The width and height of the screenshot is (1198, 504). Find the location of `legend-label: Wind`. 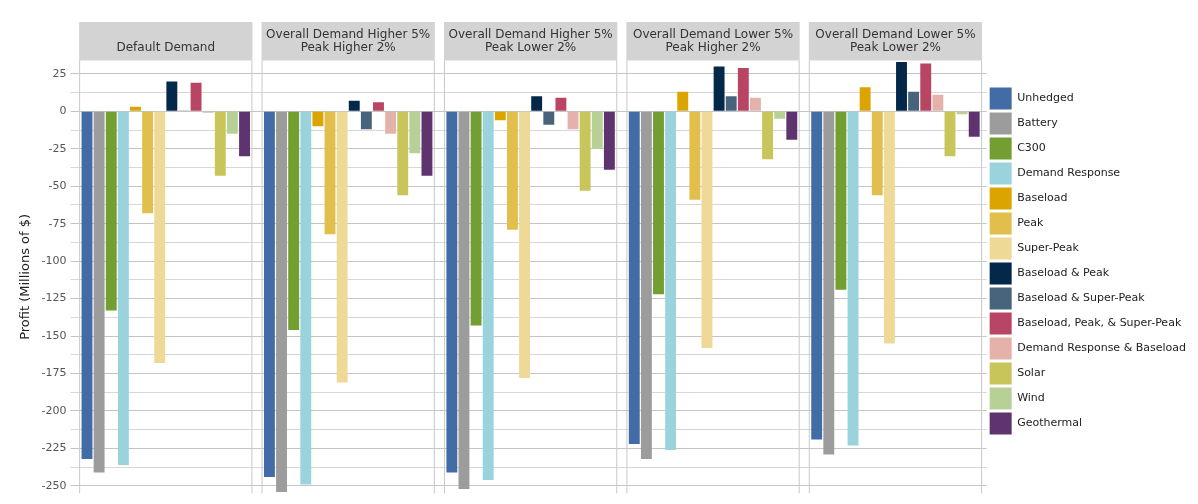

legend-label: Wind is located at coordinates (1031, 398).